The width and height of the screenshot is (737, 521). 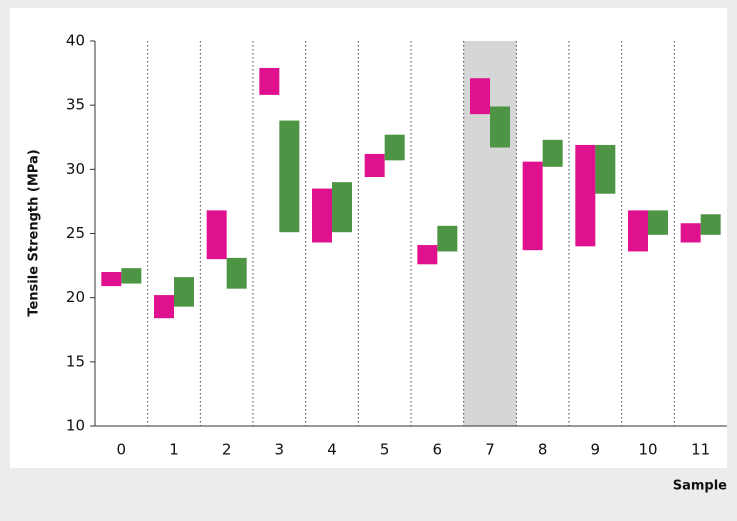 What do you see at coordinates (75, 361) in the screenshot?
I see `y-tick-label: 15` at bounding box center [75, 361].